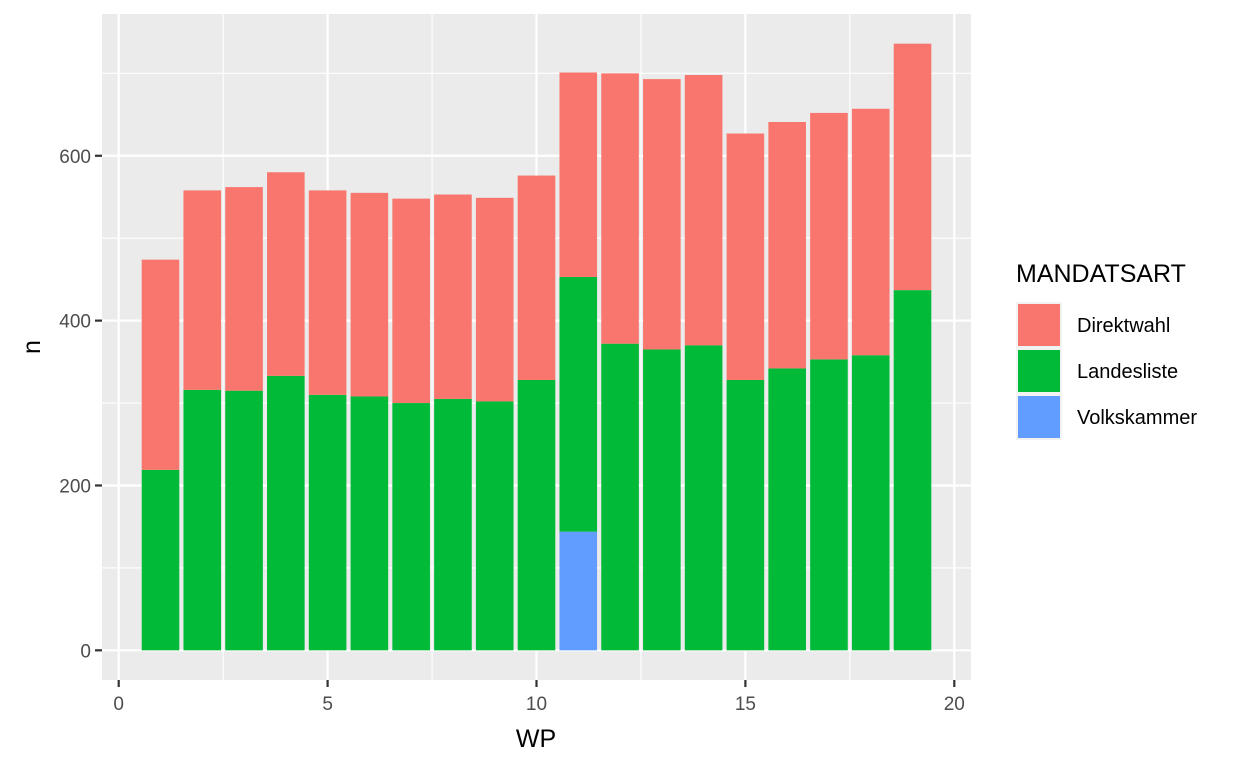 The height and width of the screenshot is (768, 1248). What do you see at coordinates (1127, 372) in the screenshot?
I see `legend-label-landesliste: Landesliste` at bounding box center [1127, 372].